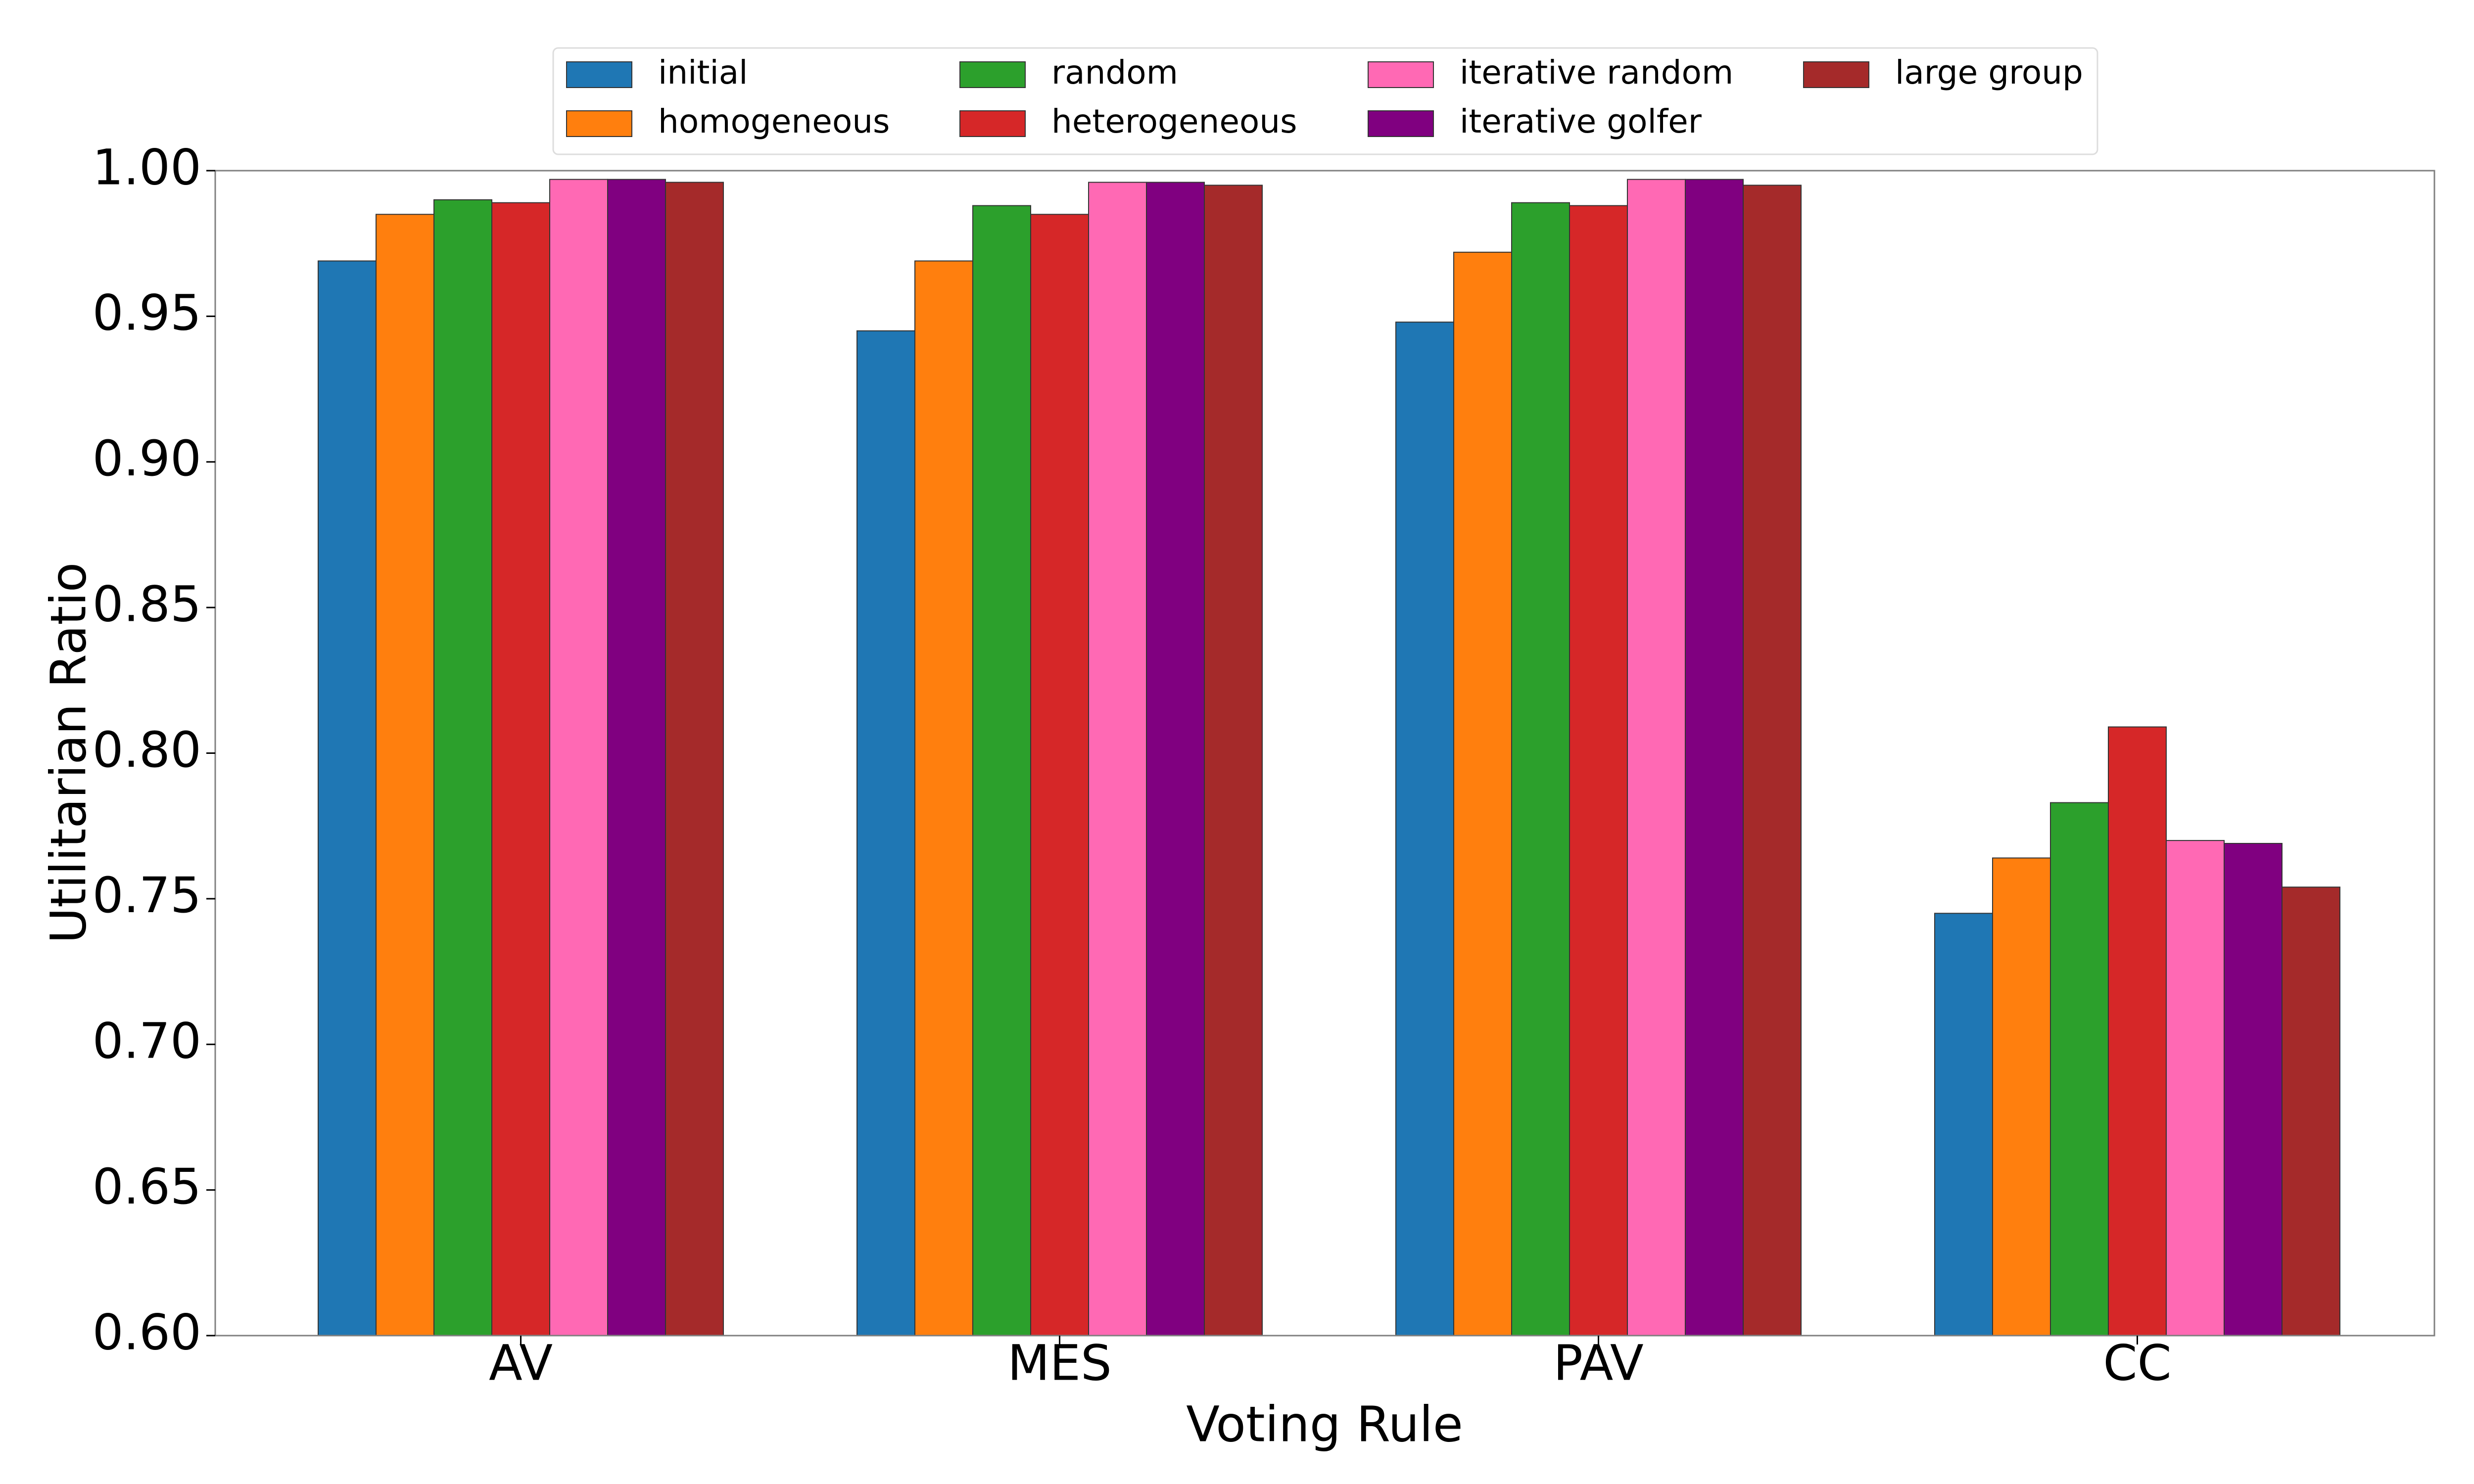  What do you see at coordinates (1114, 72) in the screenshot?
I see `legend-label: random` at bounding box center [1114, 72].